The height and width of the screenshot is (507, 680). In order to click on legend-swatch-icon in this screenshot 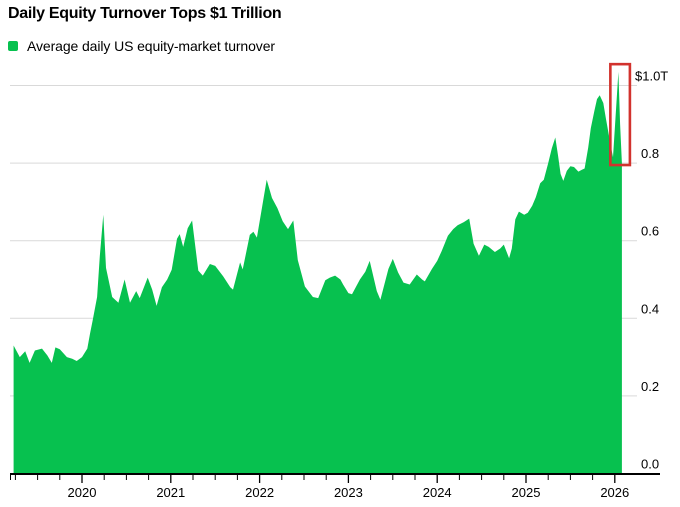, I will do `click(13, 46)`.